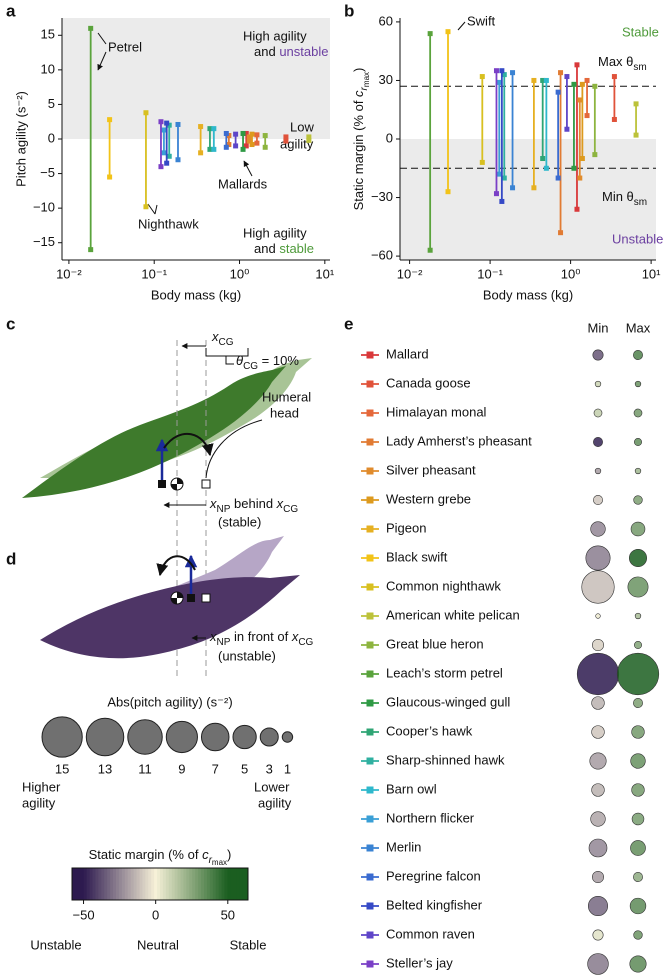 This screenshot has height=975, width=672. Describe the element at coordinates (244, 768) in the screenshot. I see `size-legend-label: 5` at that location.